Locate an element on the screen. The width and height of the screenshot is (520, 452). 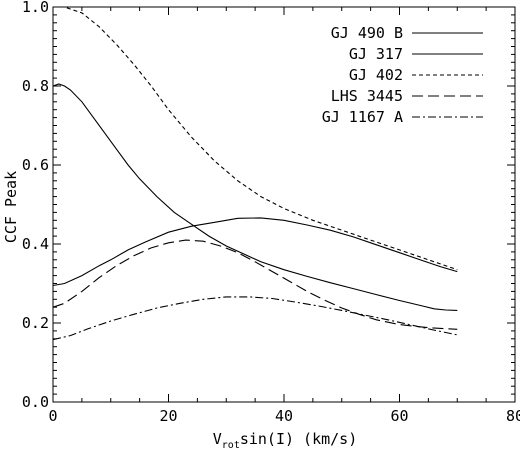
y-tick-label: 1.0 is located at coordinates (35, 8).